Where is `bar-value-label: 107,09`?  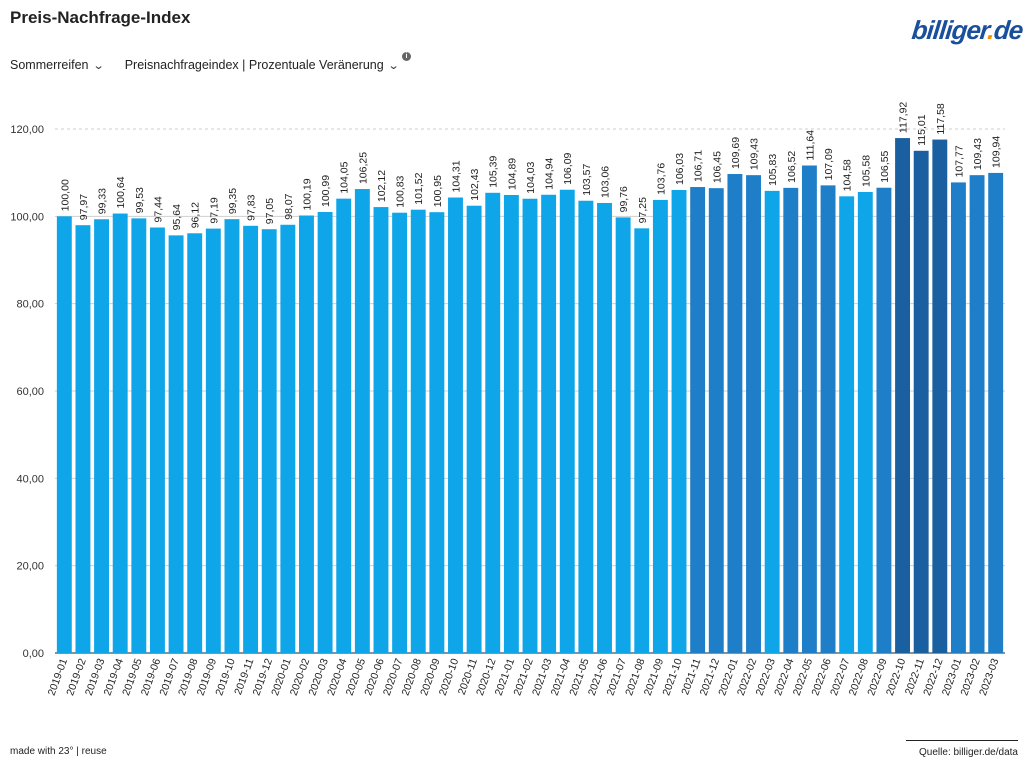
bar-value-label: 107,09 is located at coordinates (829, 164).